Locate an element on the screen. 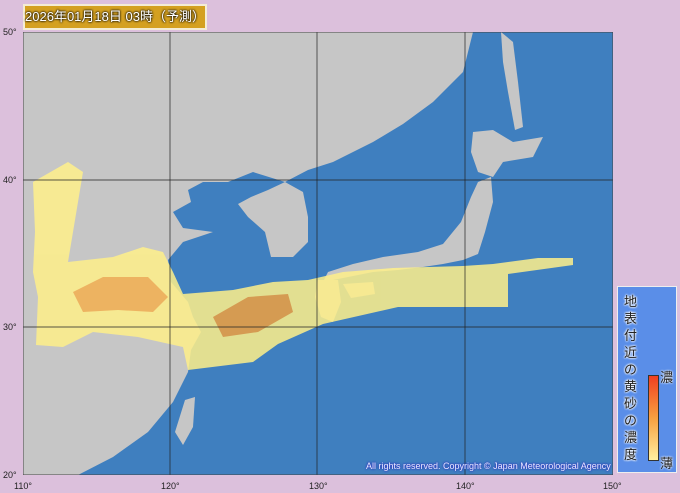 This screenshot has height=493, width=680. lon-label-110: 110° is located at coordinates (23, 486).